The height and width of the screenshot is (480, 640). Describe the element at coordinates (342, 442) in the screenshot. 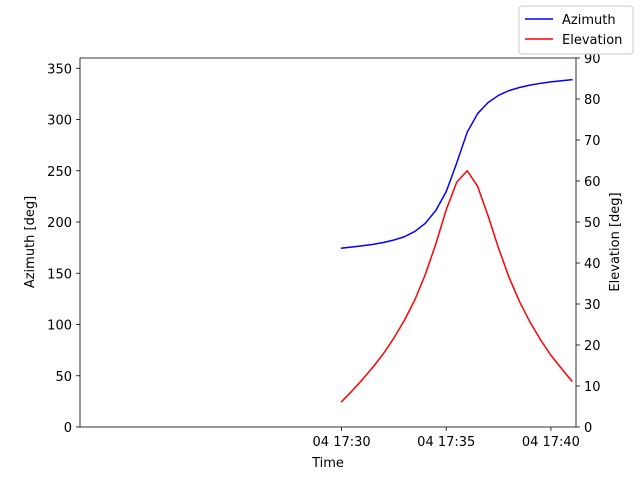

I see `x-tick-label: 04 17:30` at that location.